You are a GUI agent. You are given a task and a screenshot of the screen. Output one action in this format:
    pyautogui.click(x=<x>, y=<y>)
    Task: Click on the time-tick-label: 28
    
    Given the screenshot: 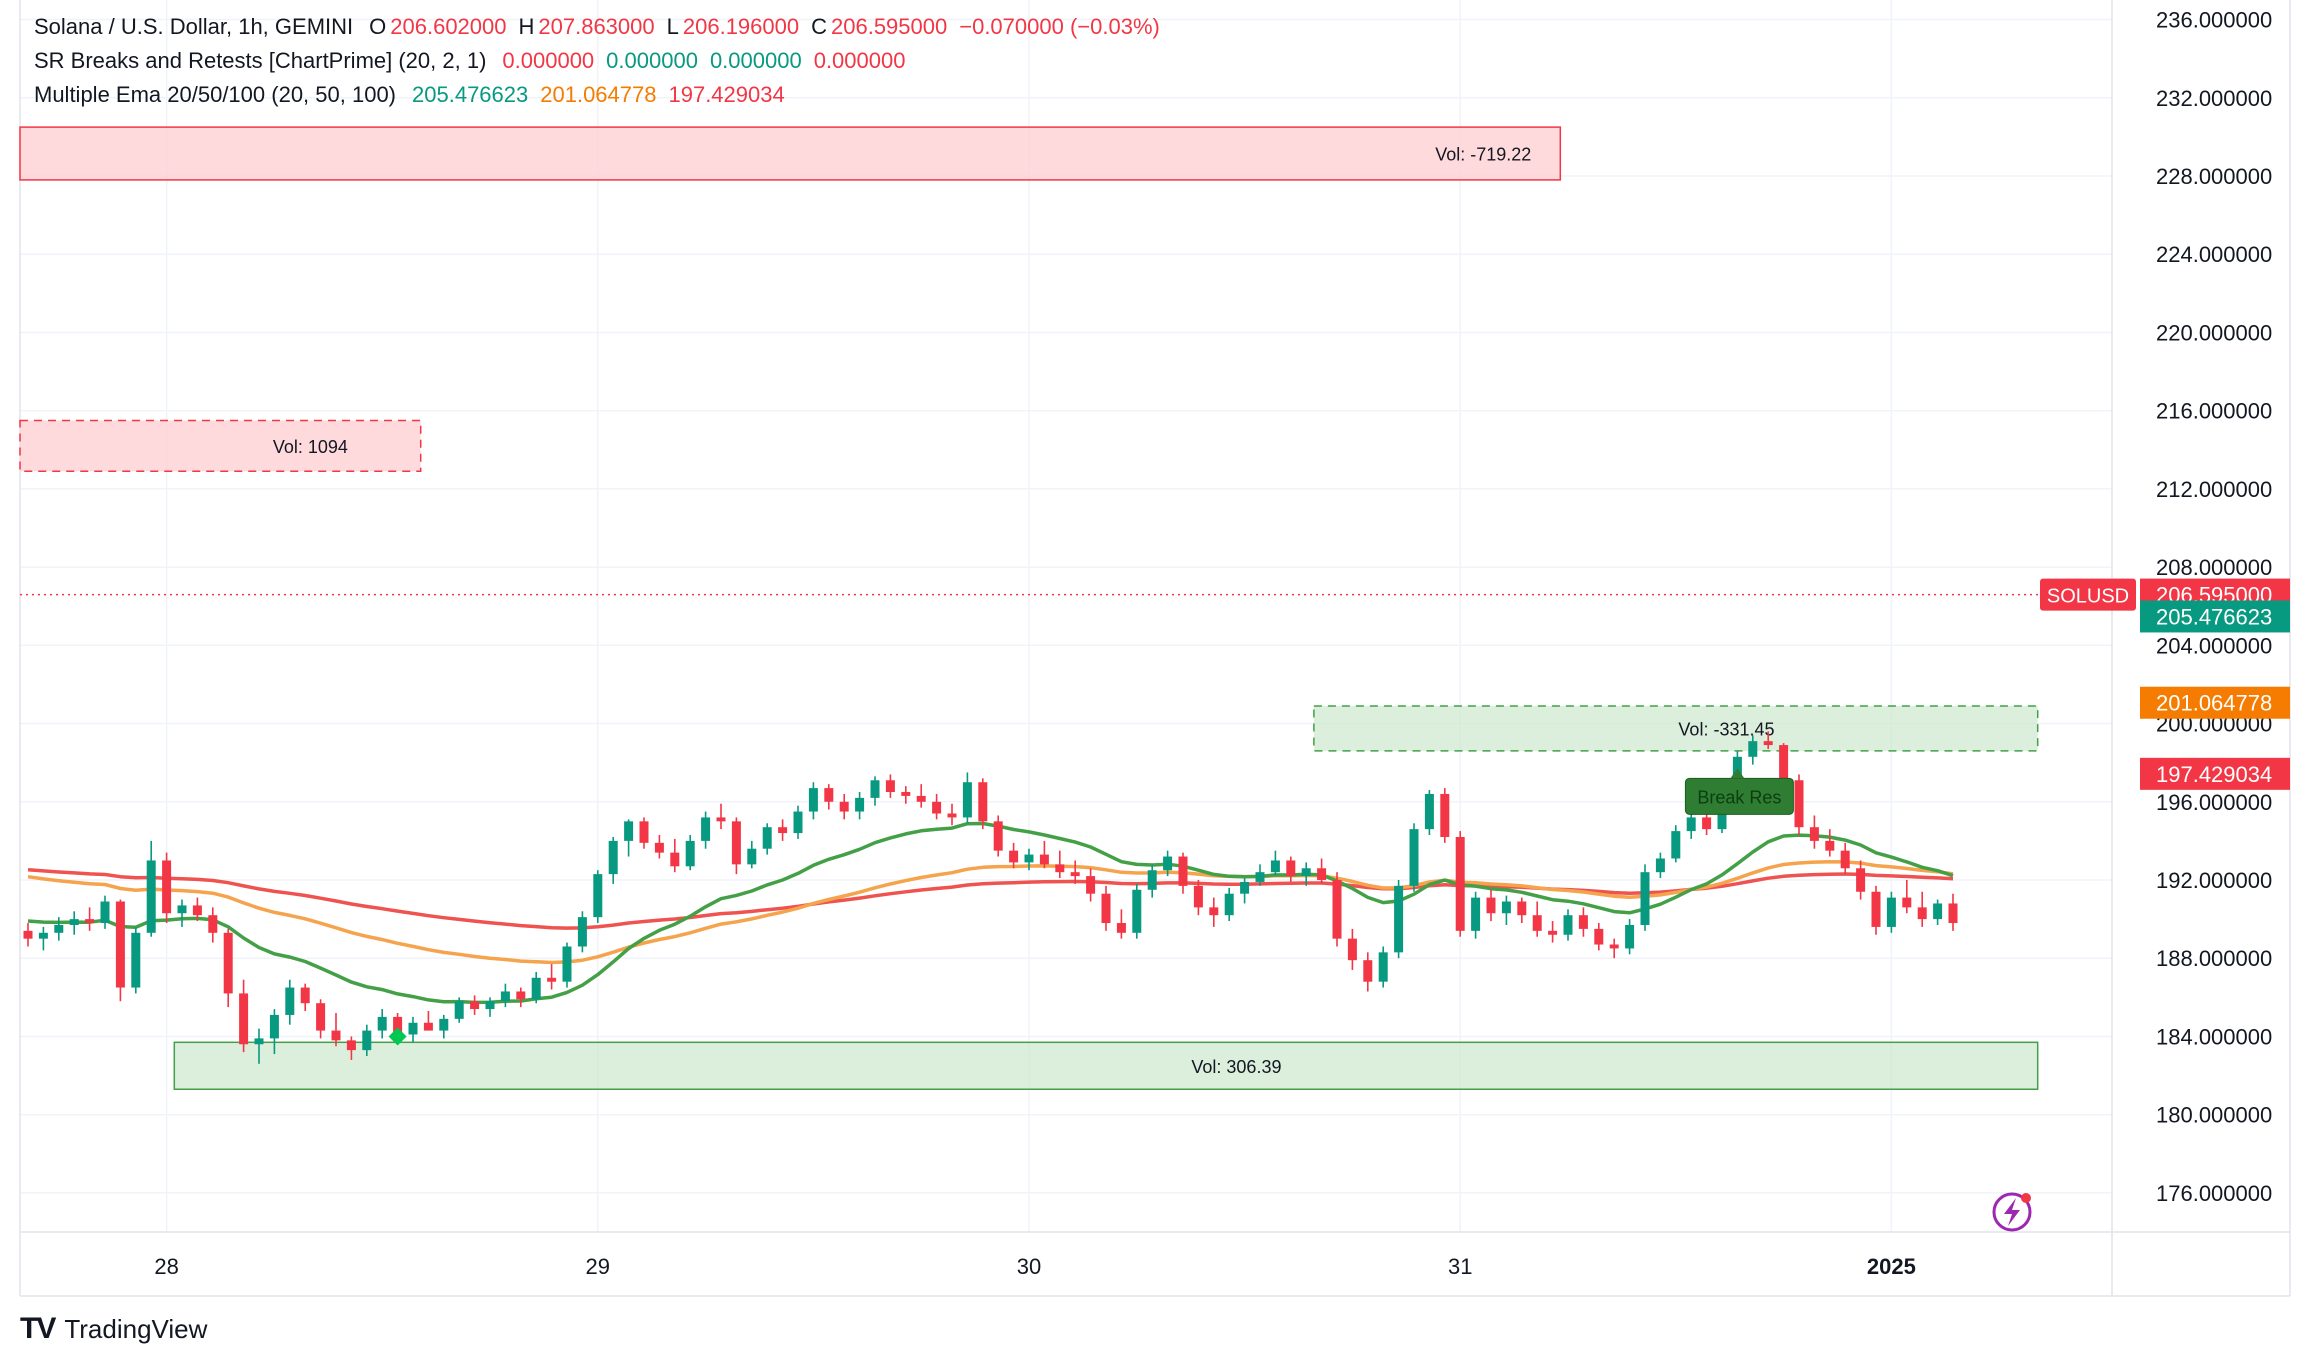 What is the action you would take?
    pyautogui.click(x=166, y=1266)
    